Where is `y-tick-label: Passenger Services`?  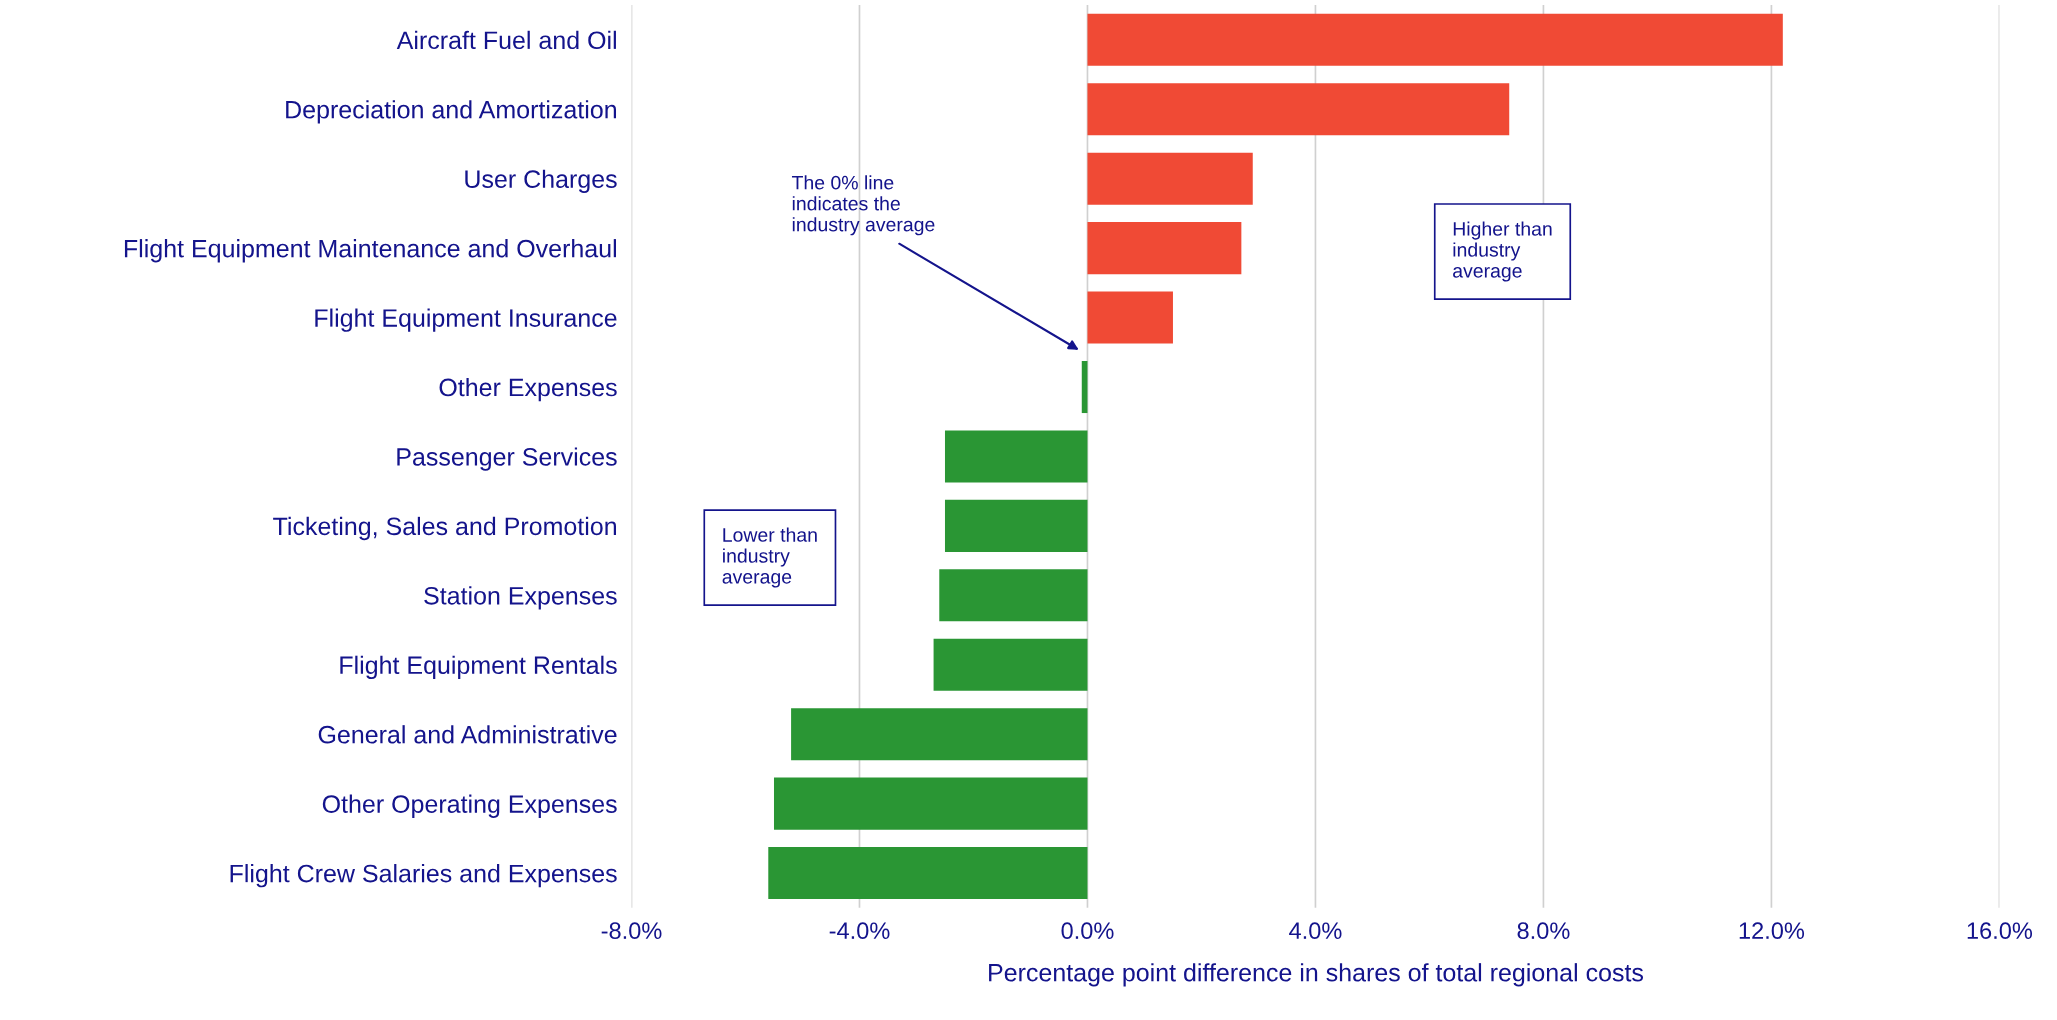 y-tick-label: Passenger Services is located at coordinates (507, 459).